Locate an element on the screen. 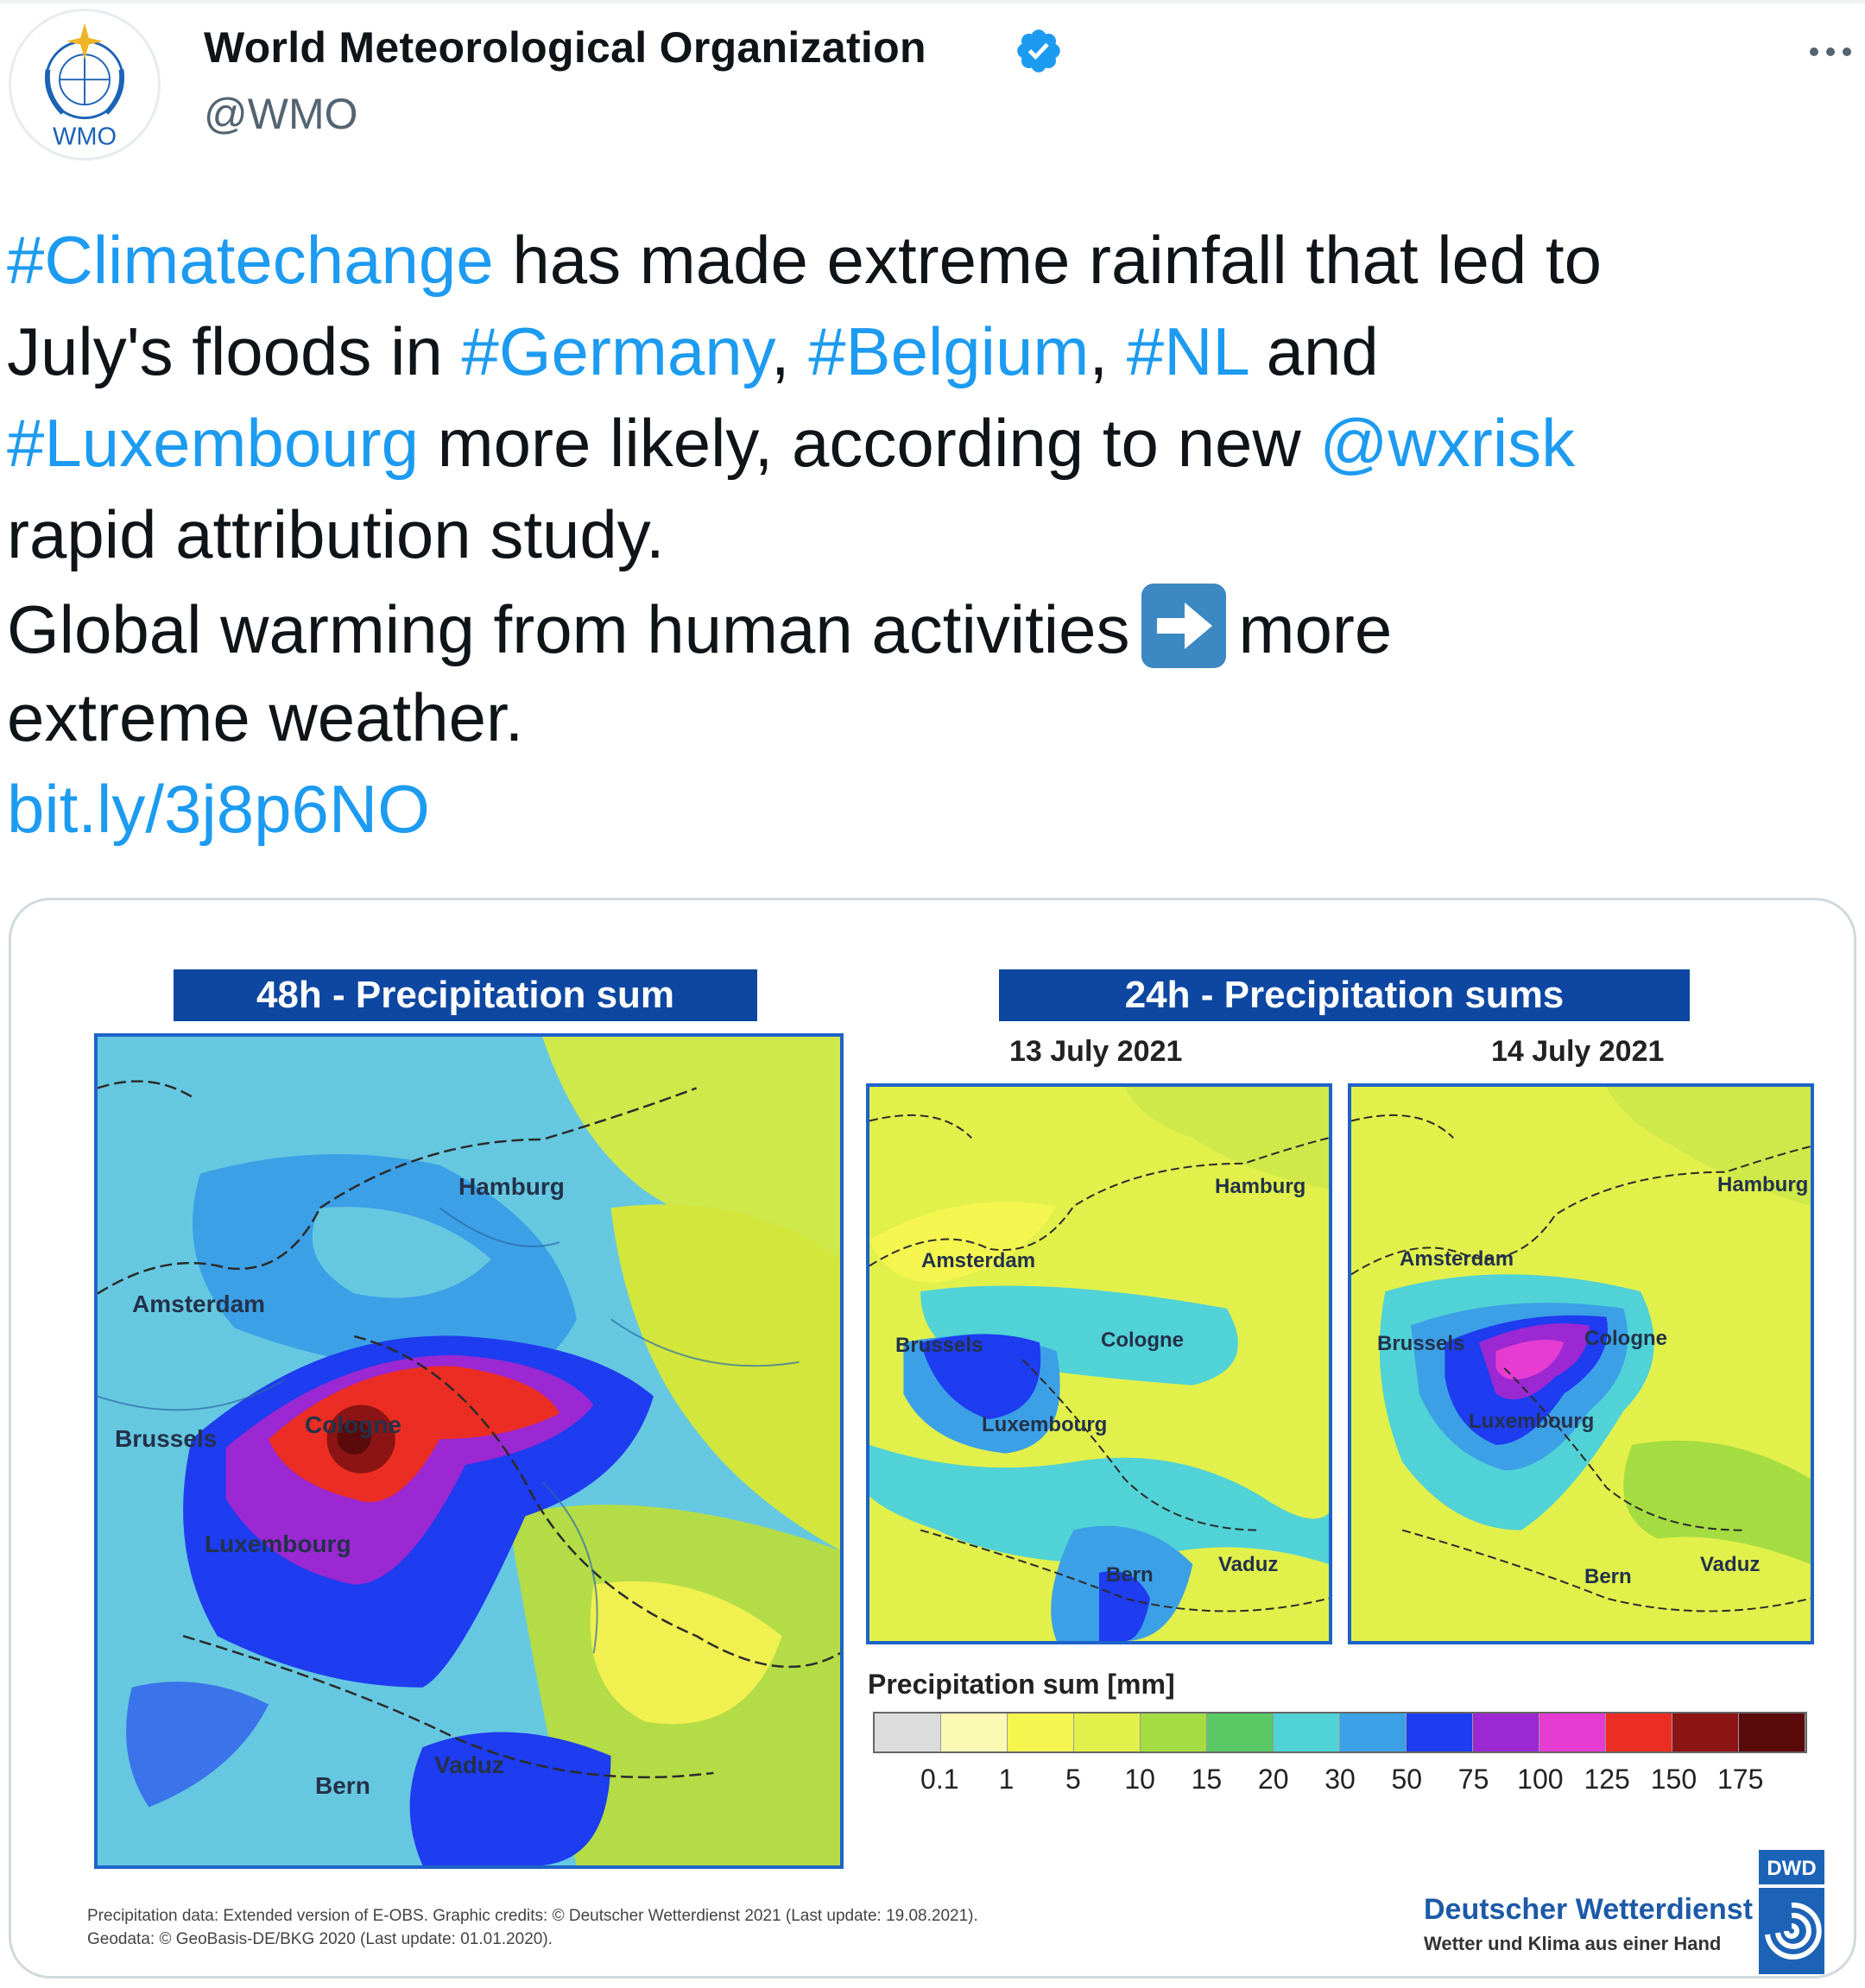  city-vaduz-48h: Vaduz is located at coordinates (469, 1764).